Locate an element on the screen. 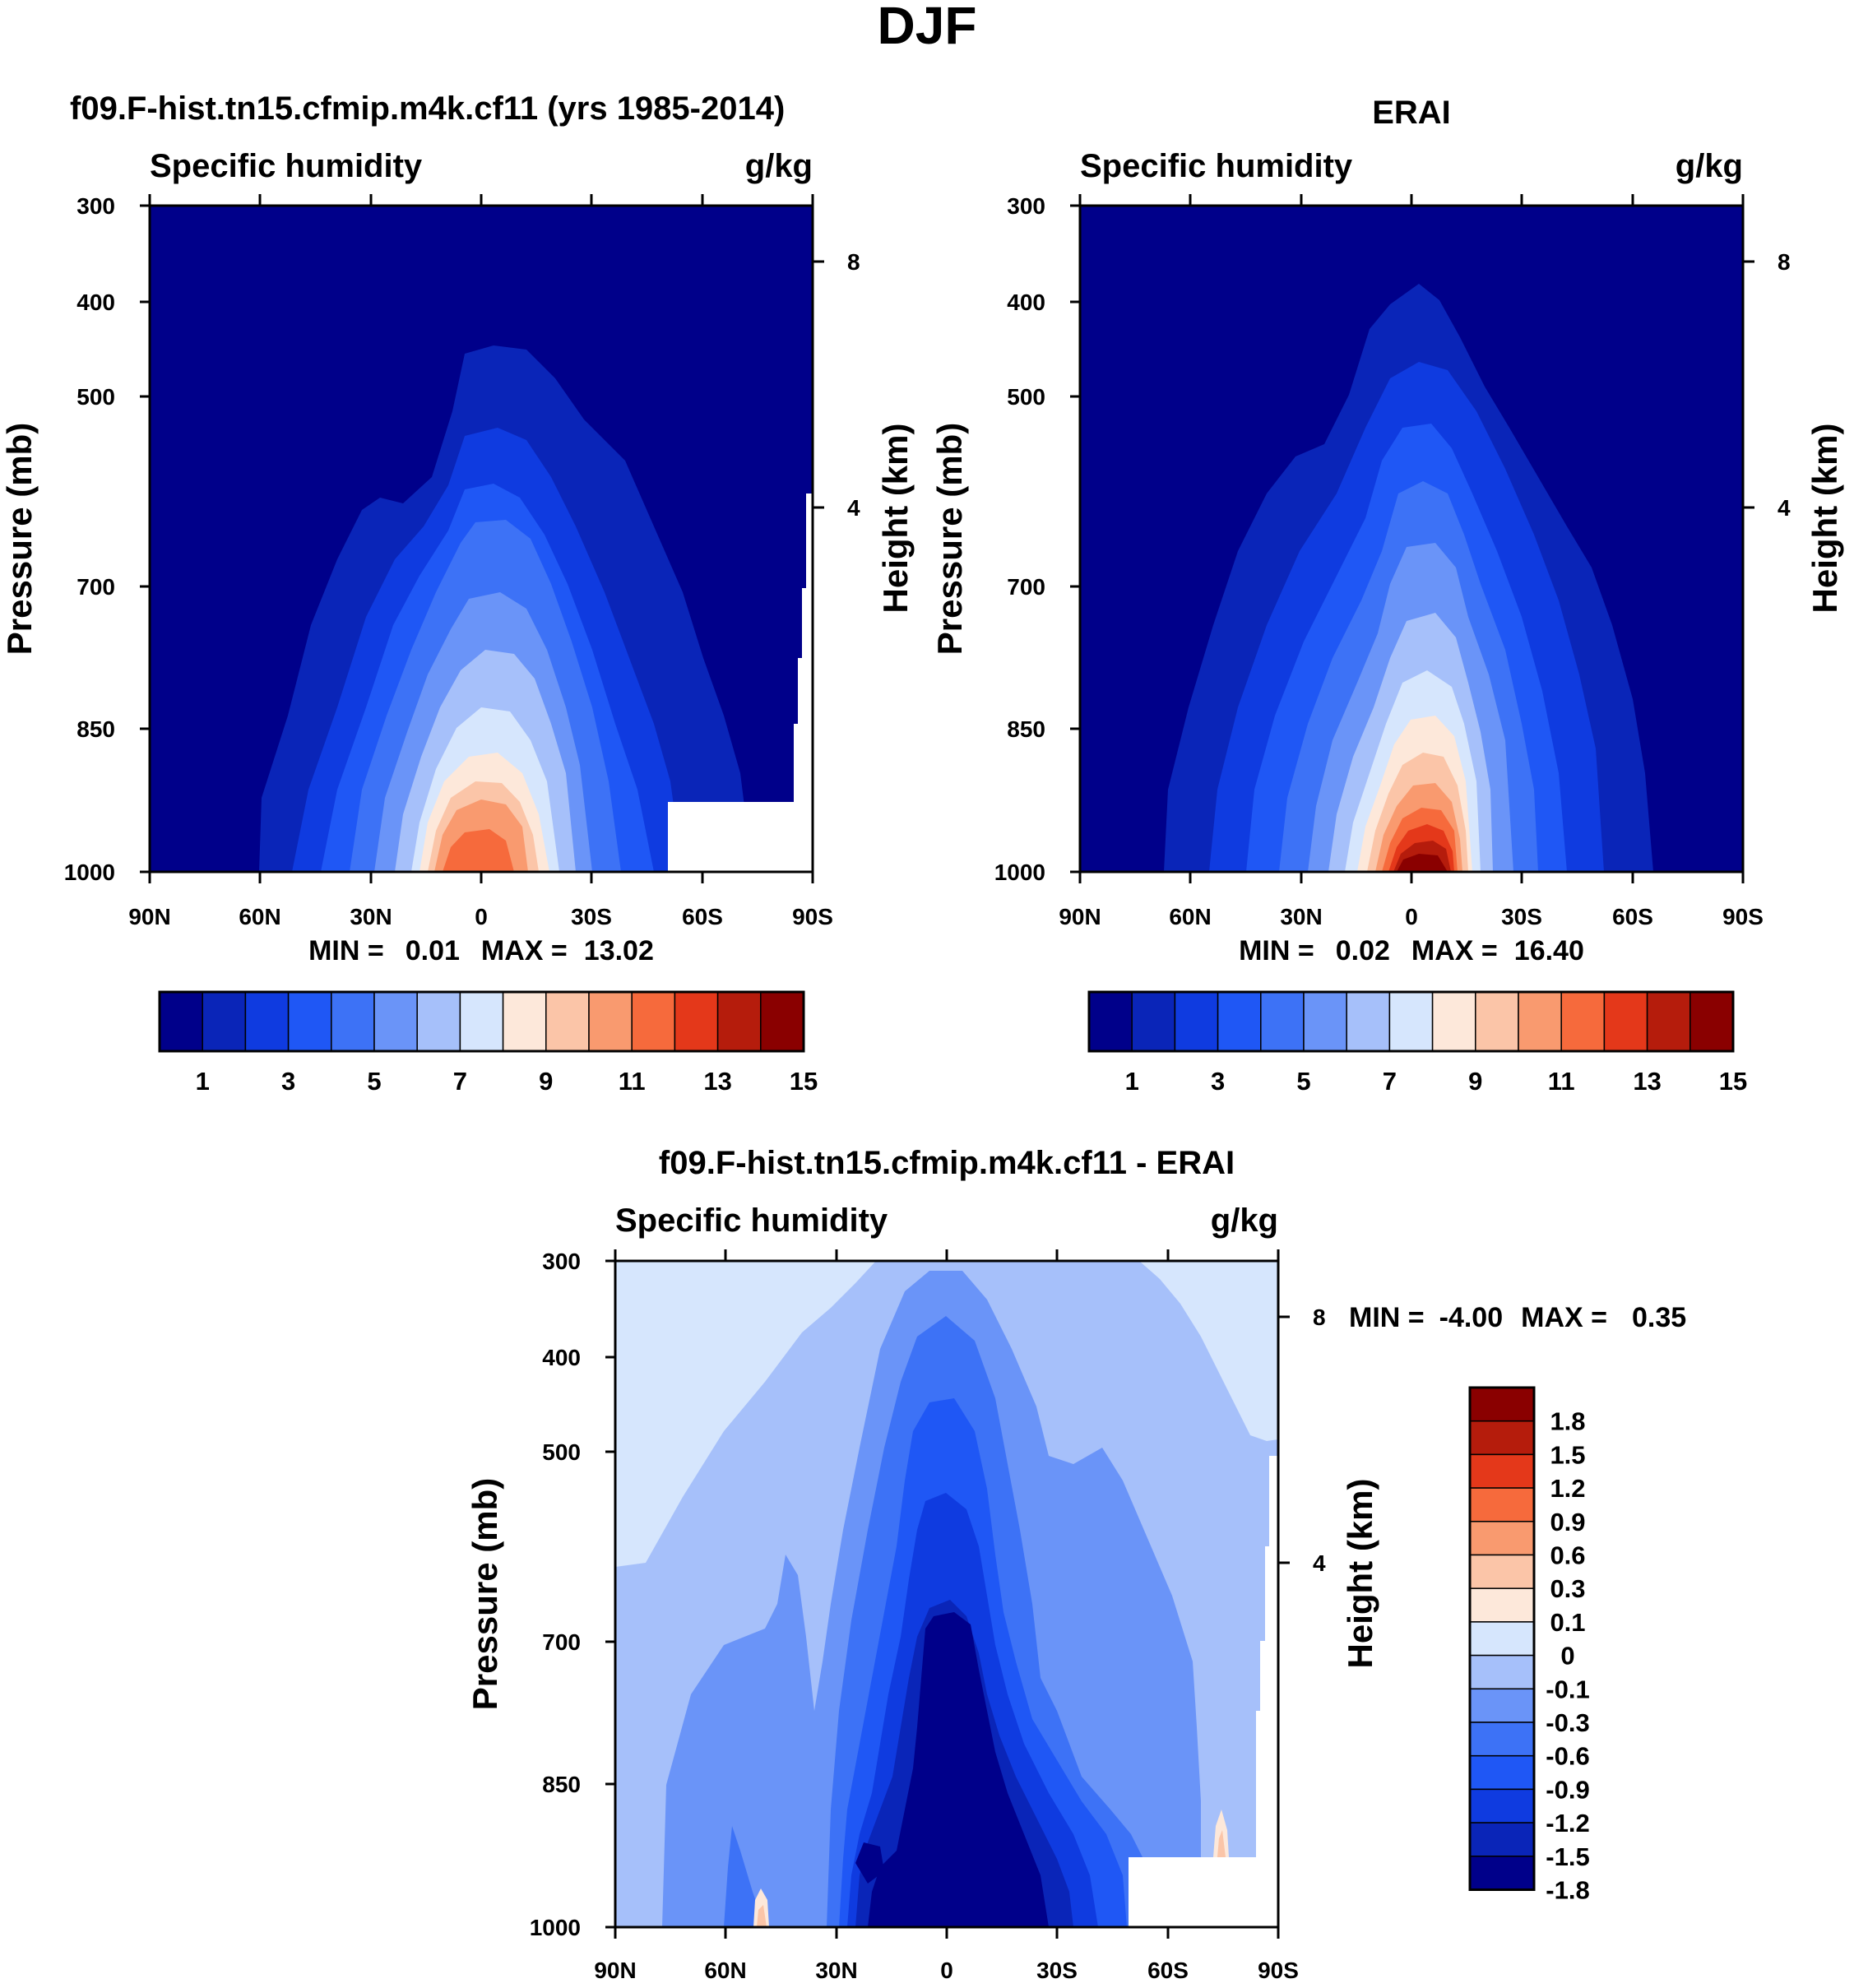  panel-model-xlabel-30n: 30N is located at coordinates (371, 917).